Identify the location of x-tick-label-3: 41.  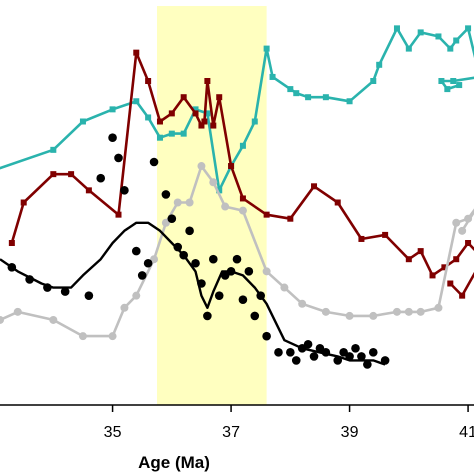
(466, 432).